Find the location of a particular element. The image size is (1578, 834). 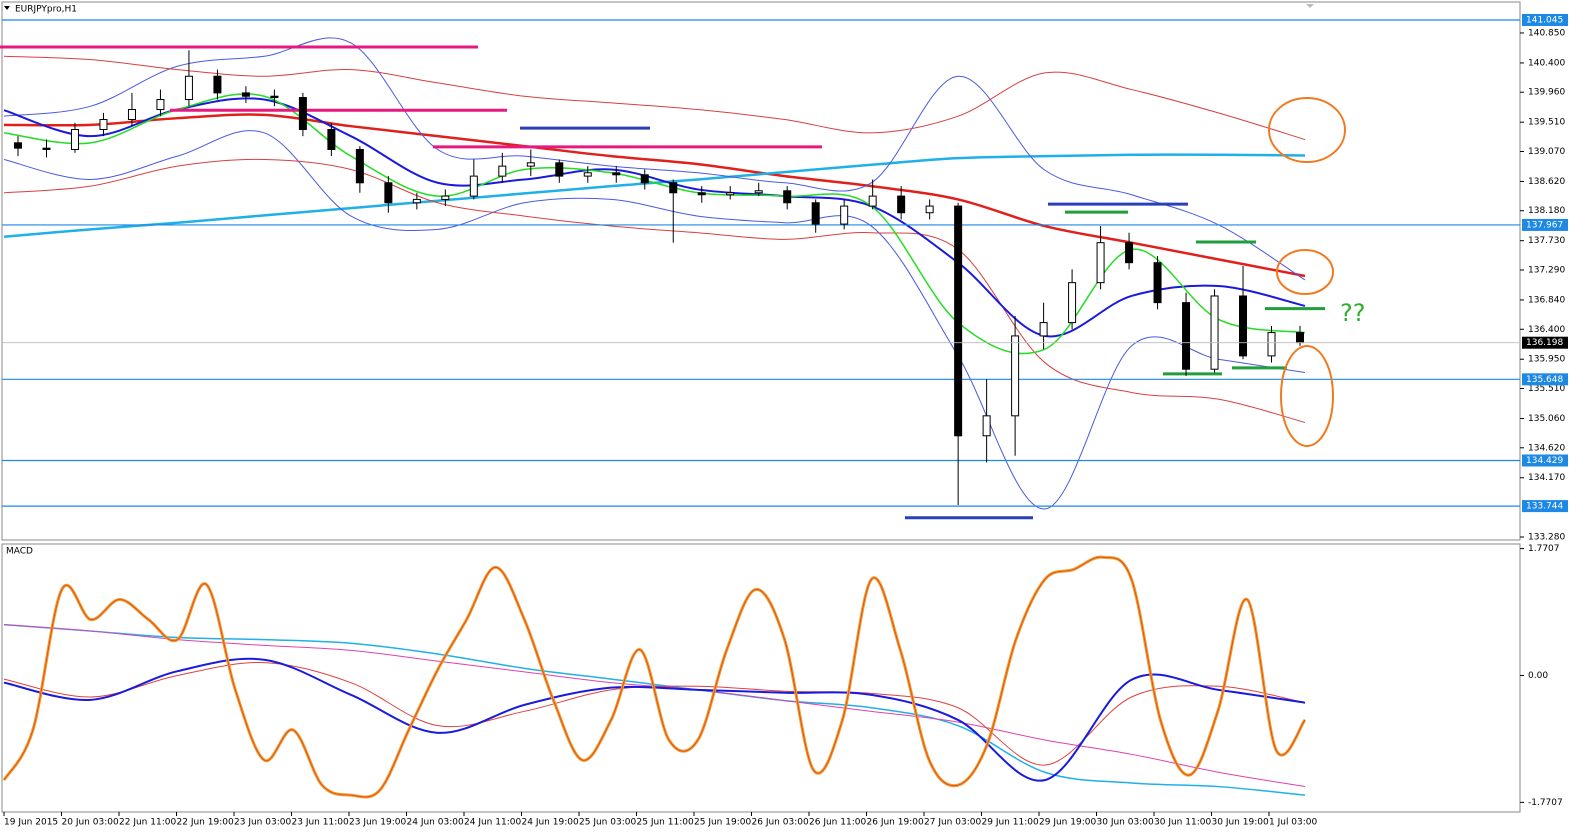

x-tick-label: 20 Jun 03:00 is located at coordinates (90, 823).